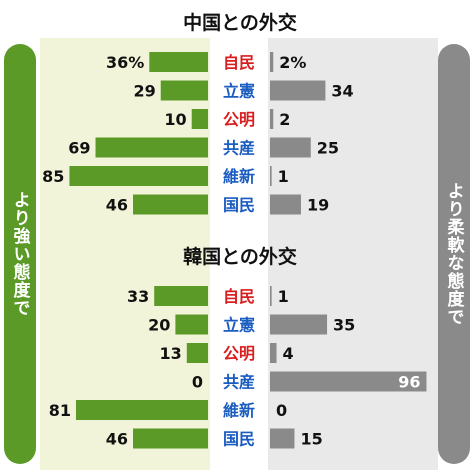 The image size is (474, 476). I want to click on chart-title-korea: 韓国との外交, so click(240, 257).